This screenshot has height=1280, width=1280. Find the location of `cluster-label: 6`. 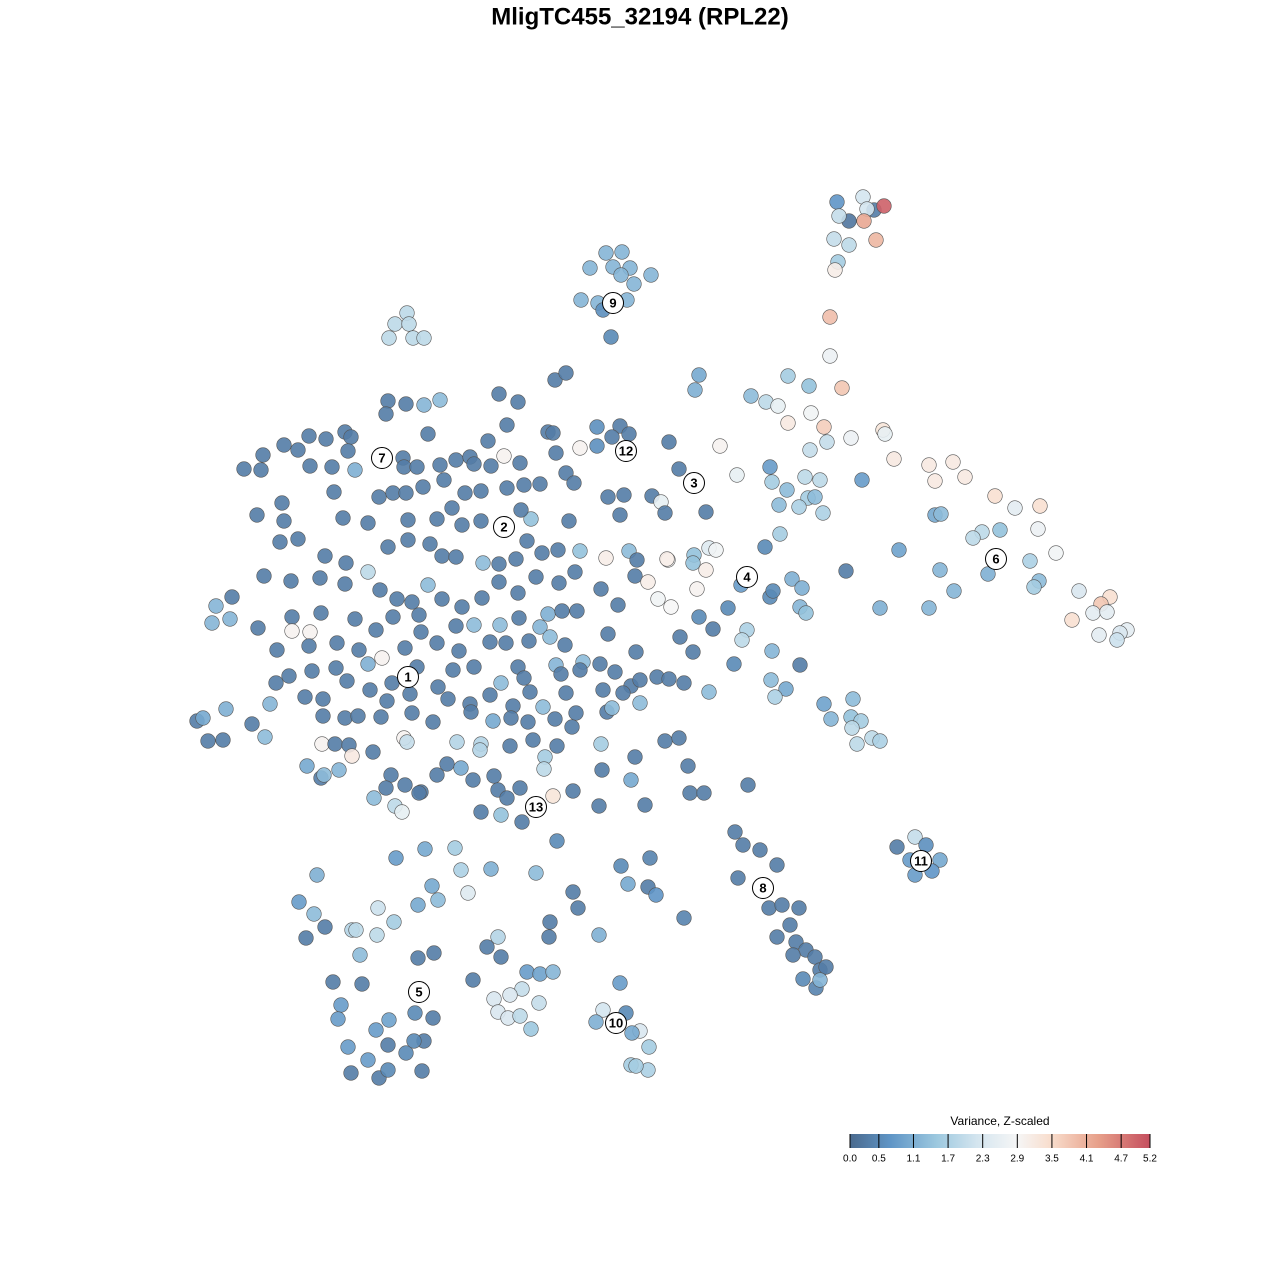

cluster-label: 6 is located at coordinates (996, 559).